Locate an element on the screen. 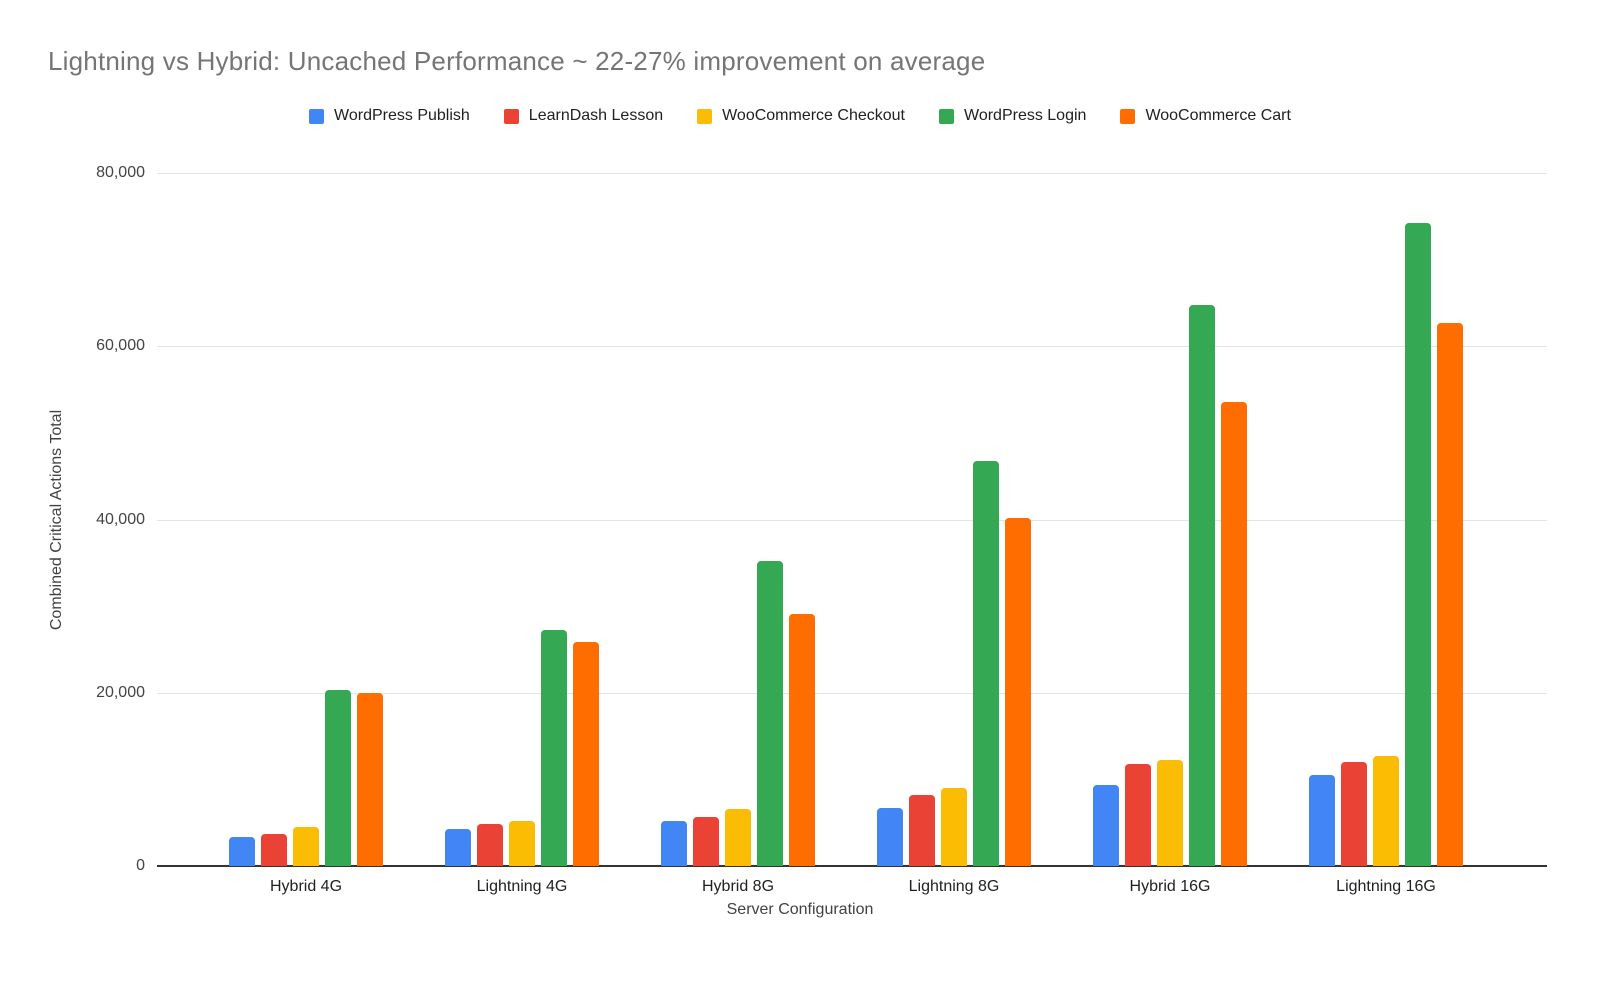 The width and height of the screenshot is (1600, 989). bar-lightning-4g-s0 is located at coordinates (458, 847).